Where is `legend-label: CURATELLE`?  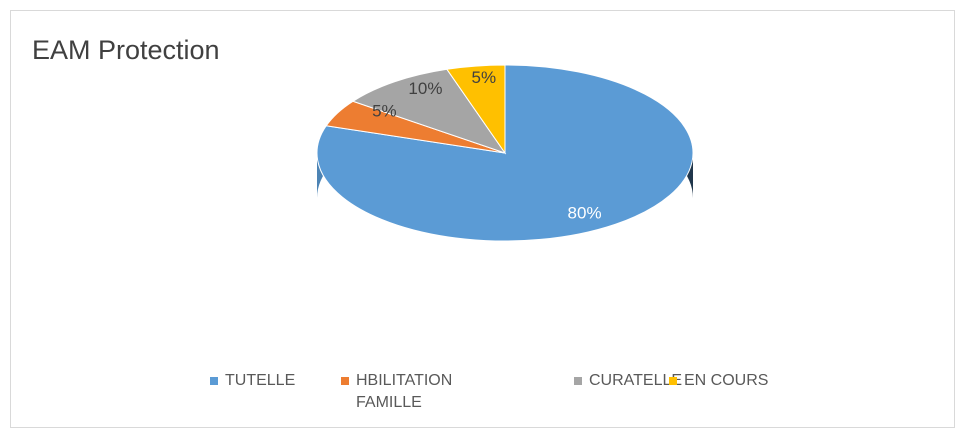 legend-label: CURATELLE is located at coordinates (636, 380).